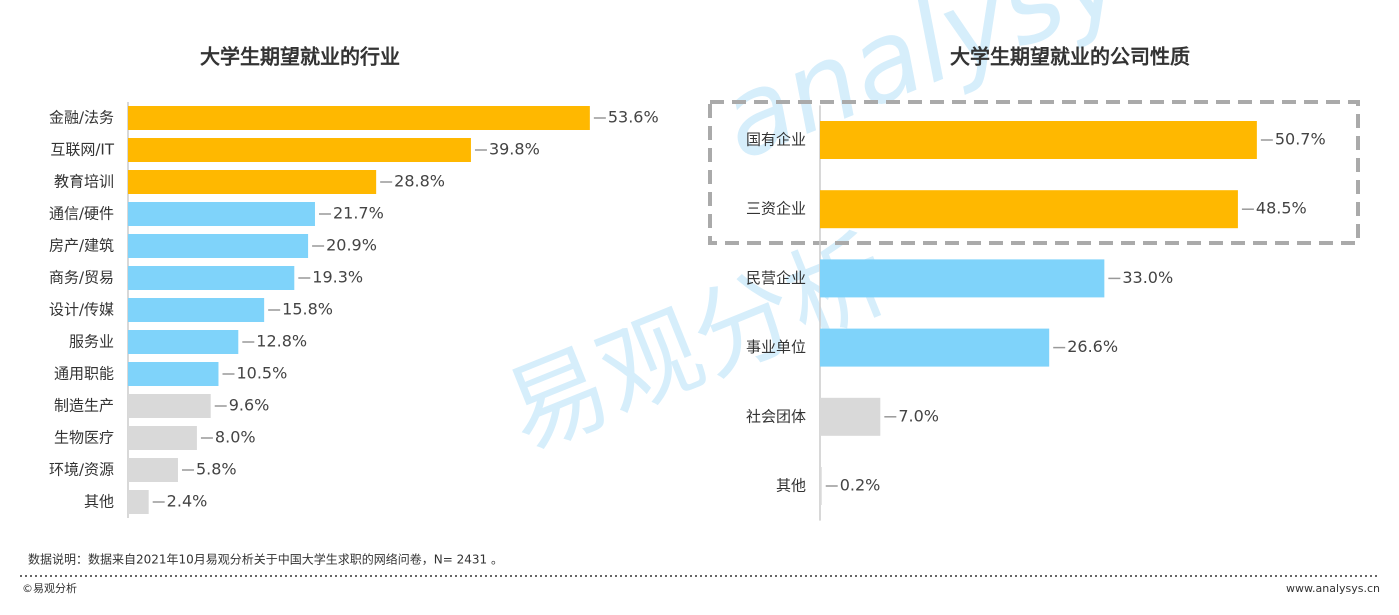  What do you see at coordinates (300, 57) in the screenshot?
I see `chart-title: 大学生期望就业的行业` at bounding box center [300, 57].